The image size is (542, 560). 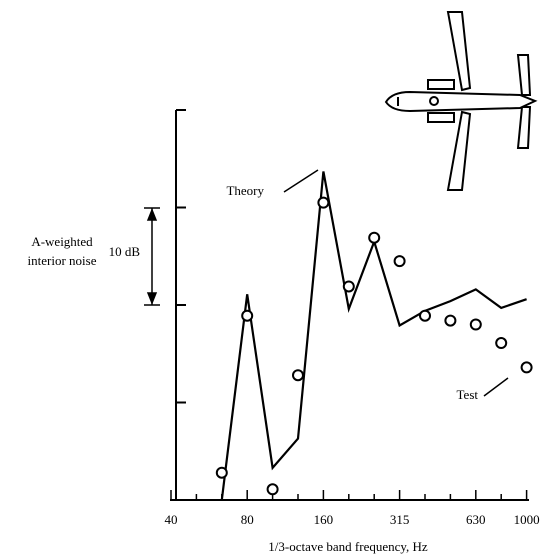 I want to click on x-tick-label: 80, so click(x=247, y=519).